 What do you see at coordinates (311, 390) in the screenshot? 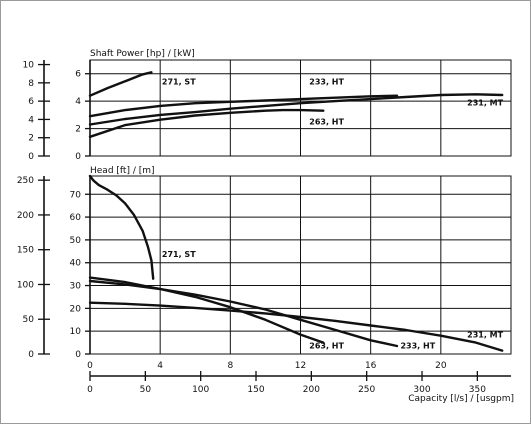
I see `x-usgpm-tick-label: 200` at bounding box center [311, 390].